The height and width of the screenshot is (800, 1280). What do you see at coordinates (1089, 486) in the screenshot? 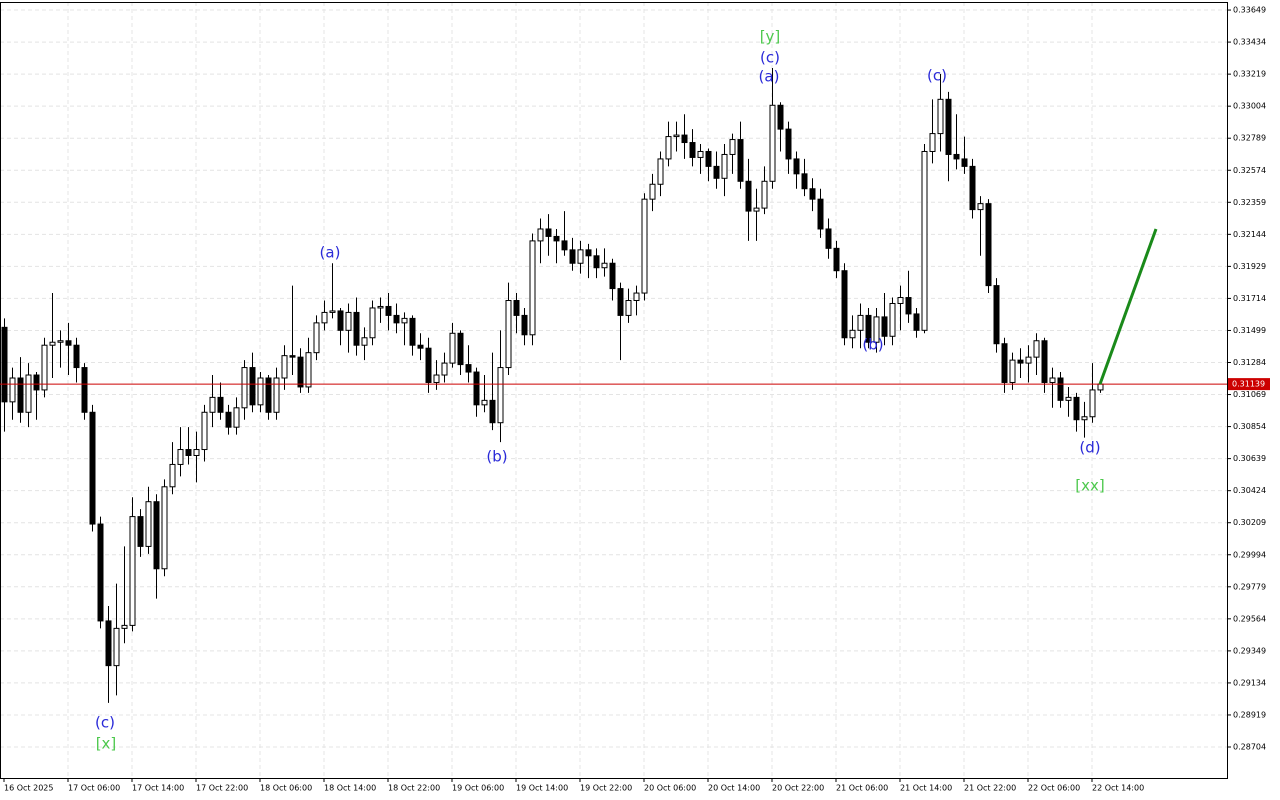
I see `wave-label: [xx]` at bounding box center [1089, 486].